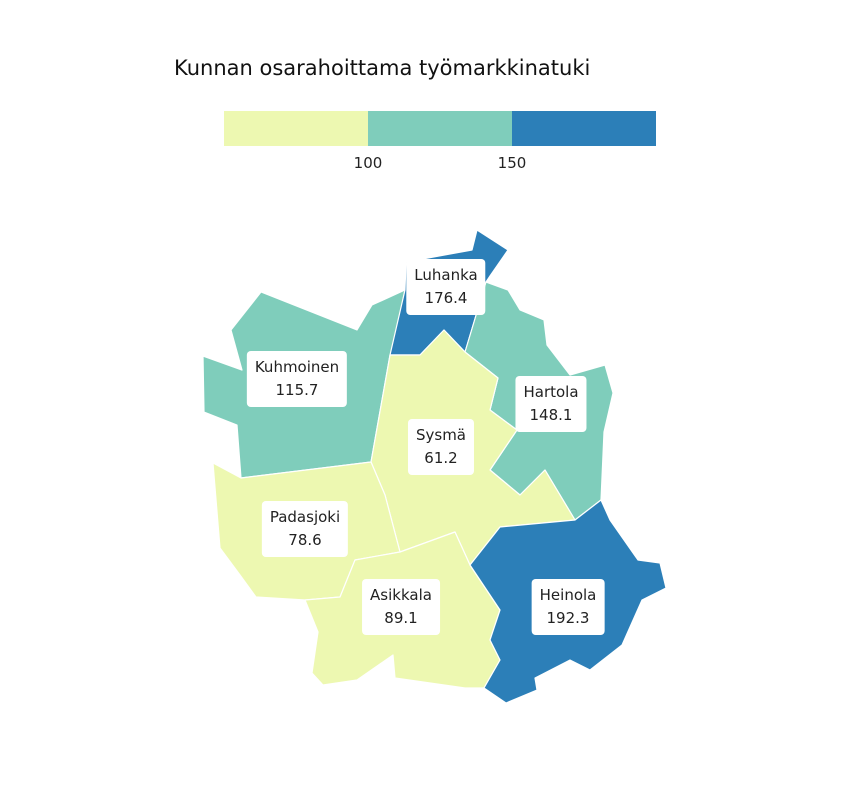  I want to click on legend-bin-mid, so click(440, 128).